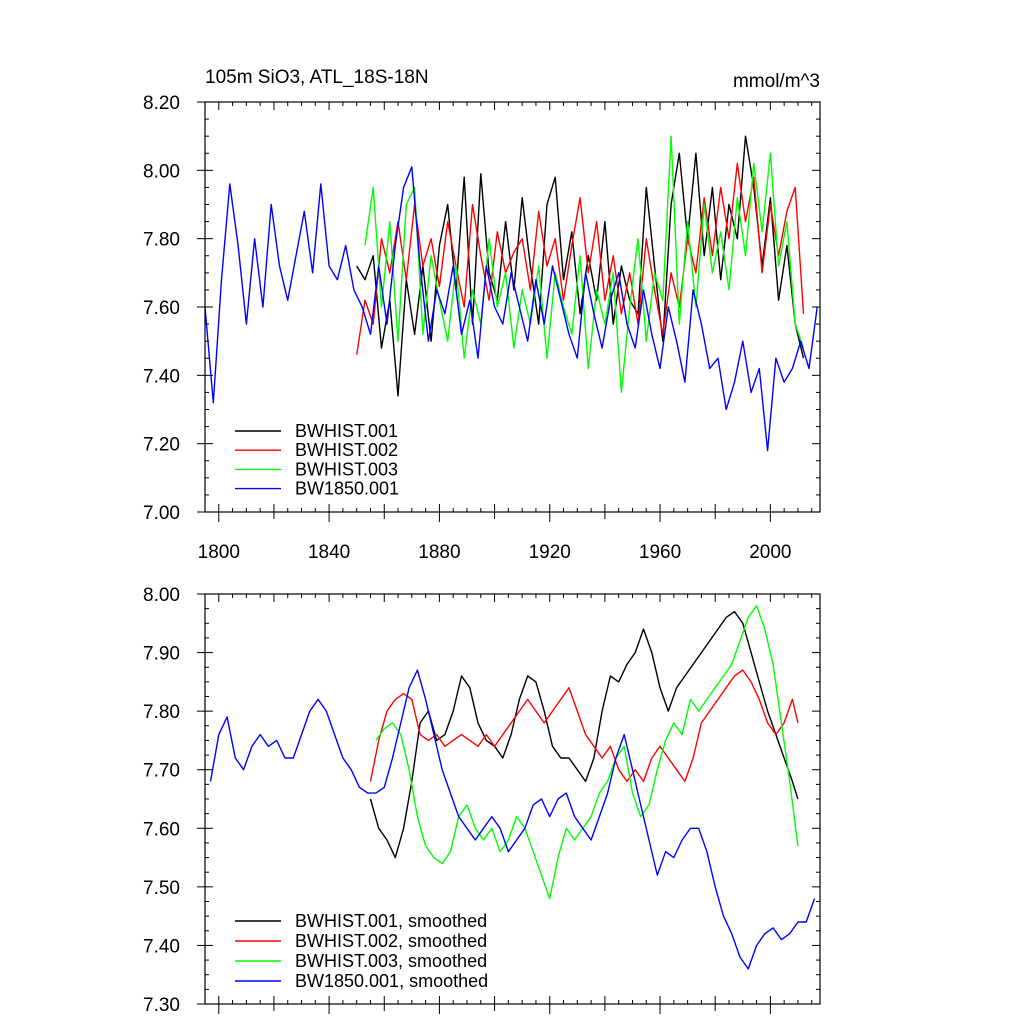 Image resolution: width=1024 pixels, height=1029 pixels. Describe the element at coordinates (161, 376) in the screenshot. I see `top-y-tick-label: 7.40` at that location.